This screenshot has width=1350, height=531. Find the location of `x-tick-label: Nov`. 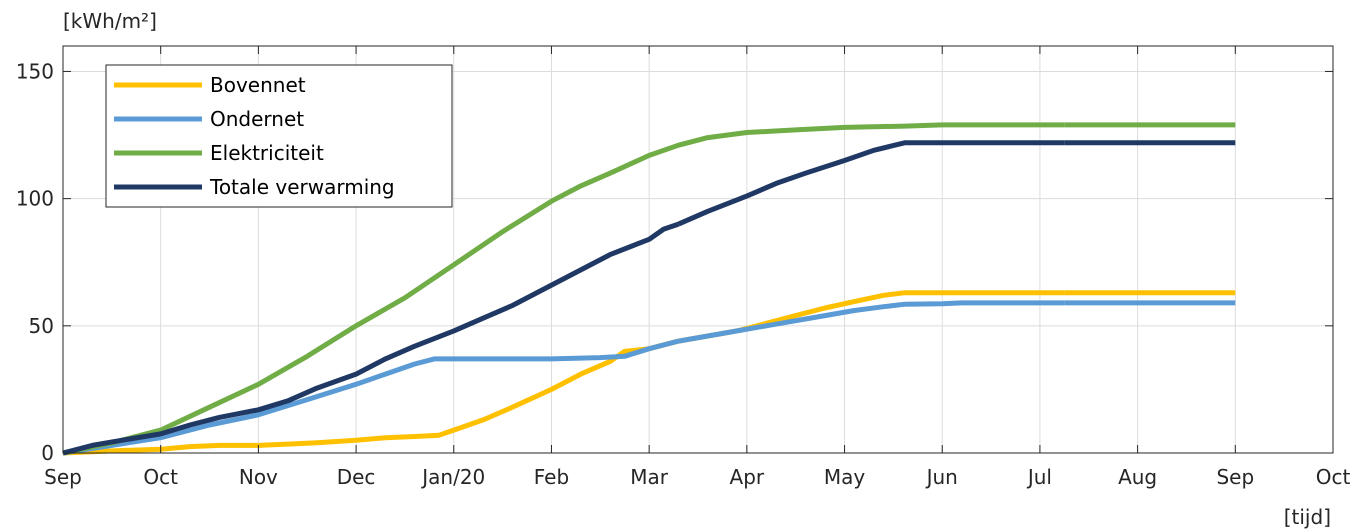

x-tick-label: Nov is located at coordinates (258, 477).